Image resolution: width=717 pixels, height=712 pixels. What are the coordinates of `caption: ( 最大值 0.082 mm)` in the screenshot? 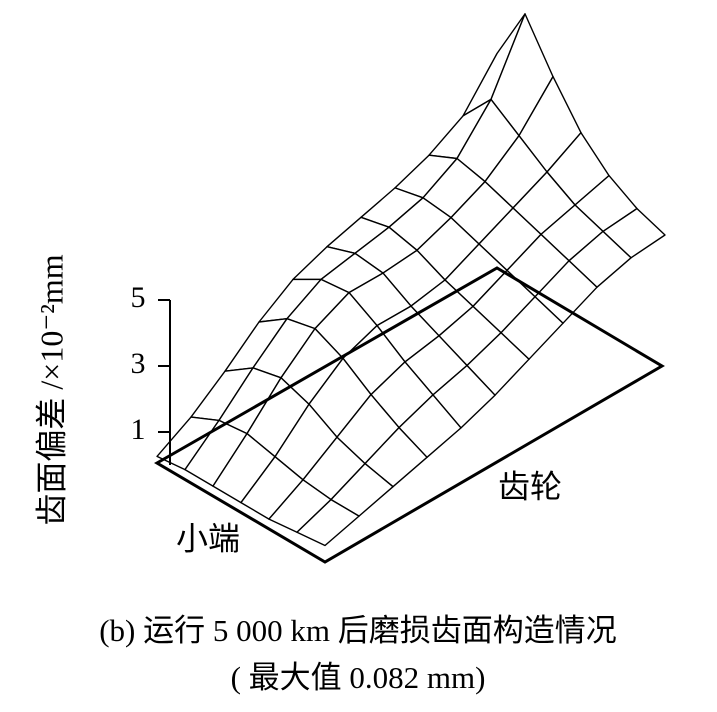 It's located at (358, 677).